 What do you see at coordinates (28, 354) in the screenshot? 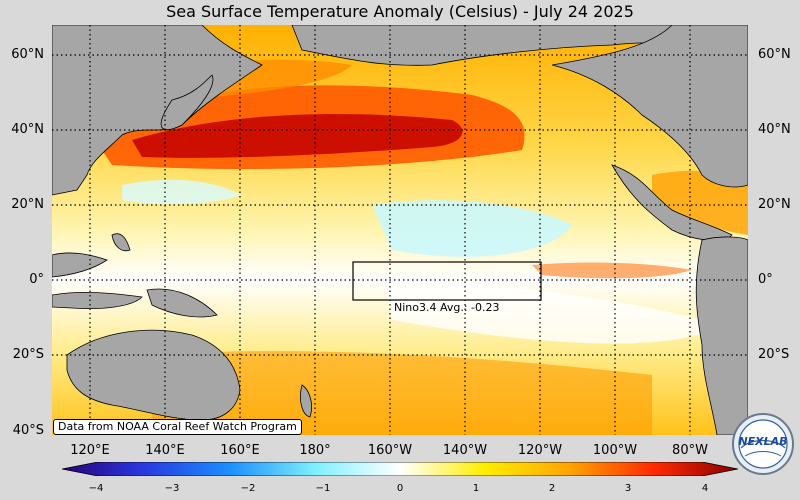
I see `lat-label-left: 20°S` at bounding box center [28, 354].